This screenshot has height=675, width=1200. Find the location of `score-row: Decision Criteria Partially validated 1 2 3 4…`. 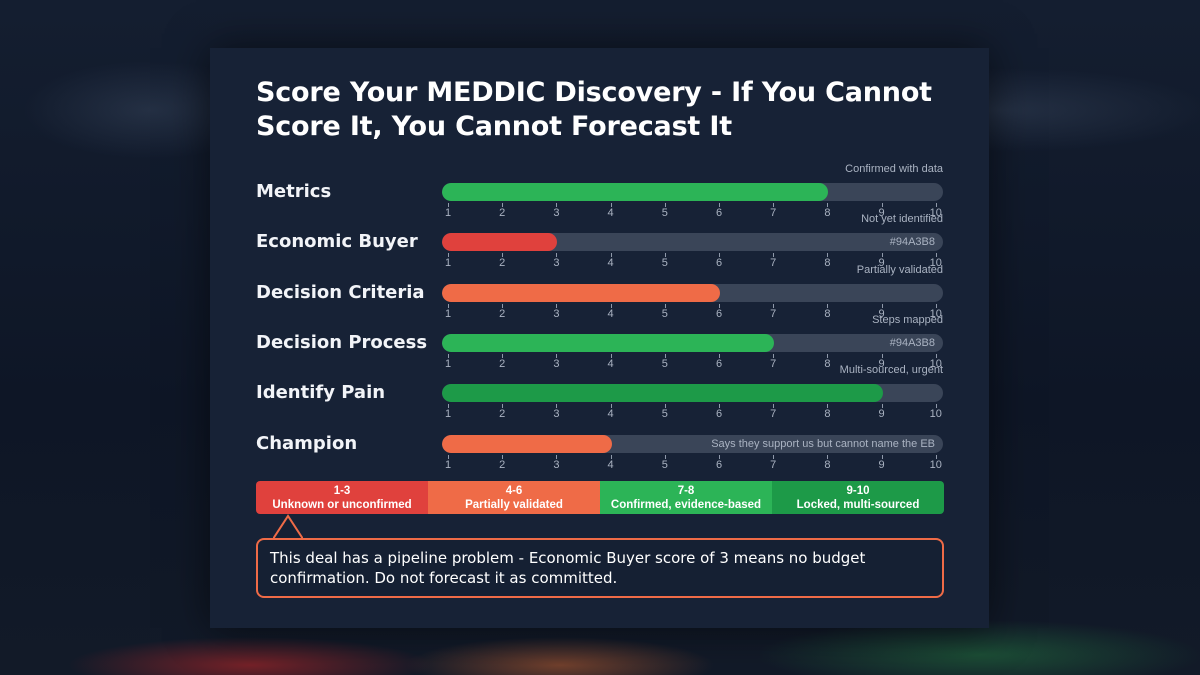

score-row: Decision Criteria Partially validated 1 2 3 4… is located at coordinates (599, 294).